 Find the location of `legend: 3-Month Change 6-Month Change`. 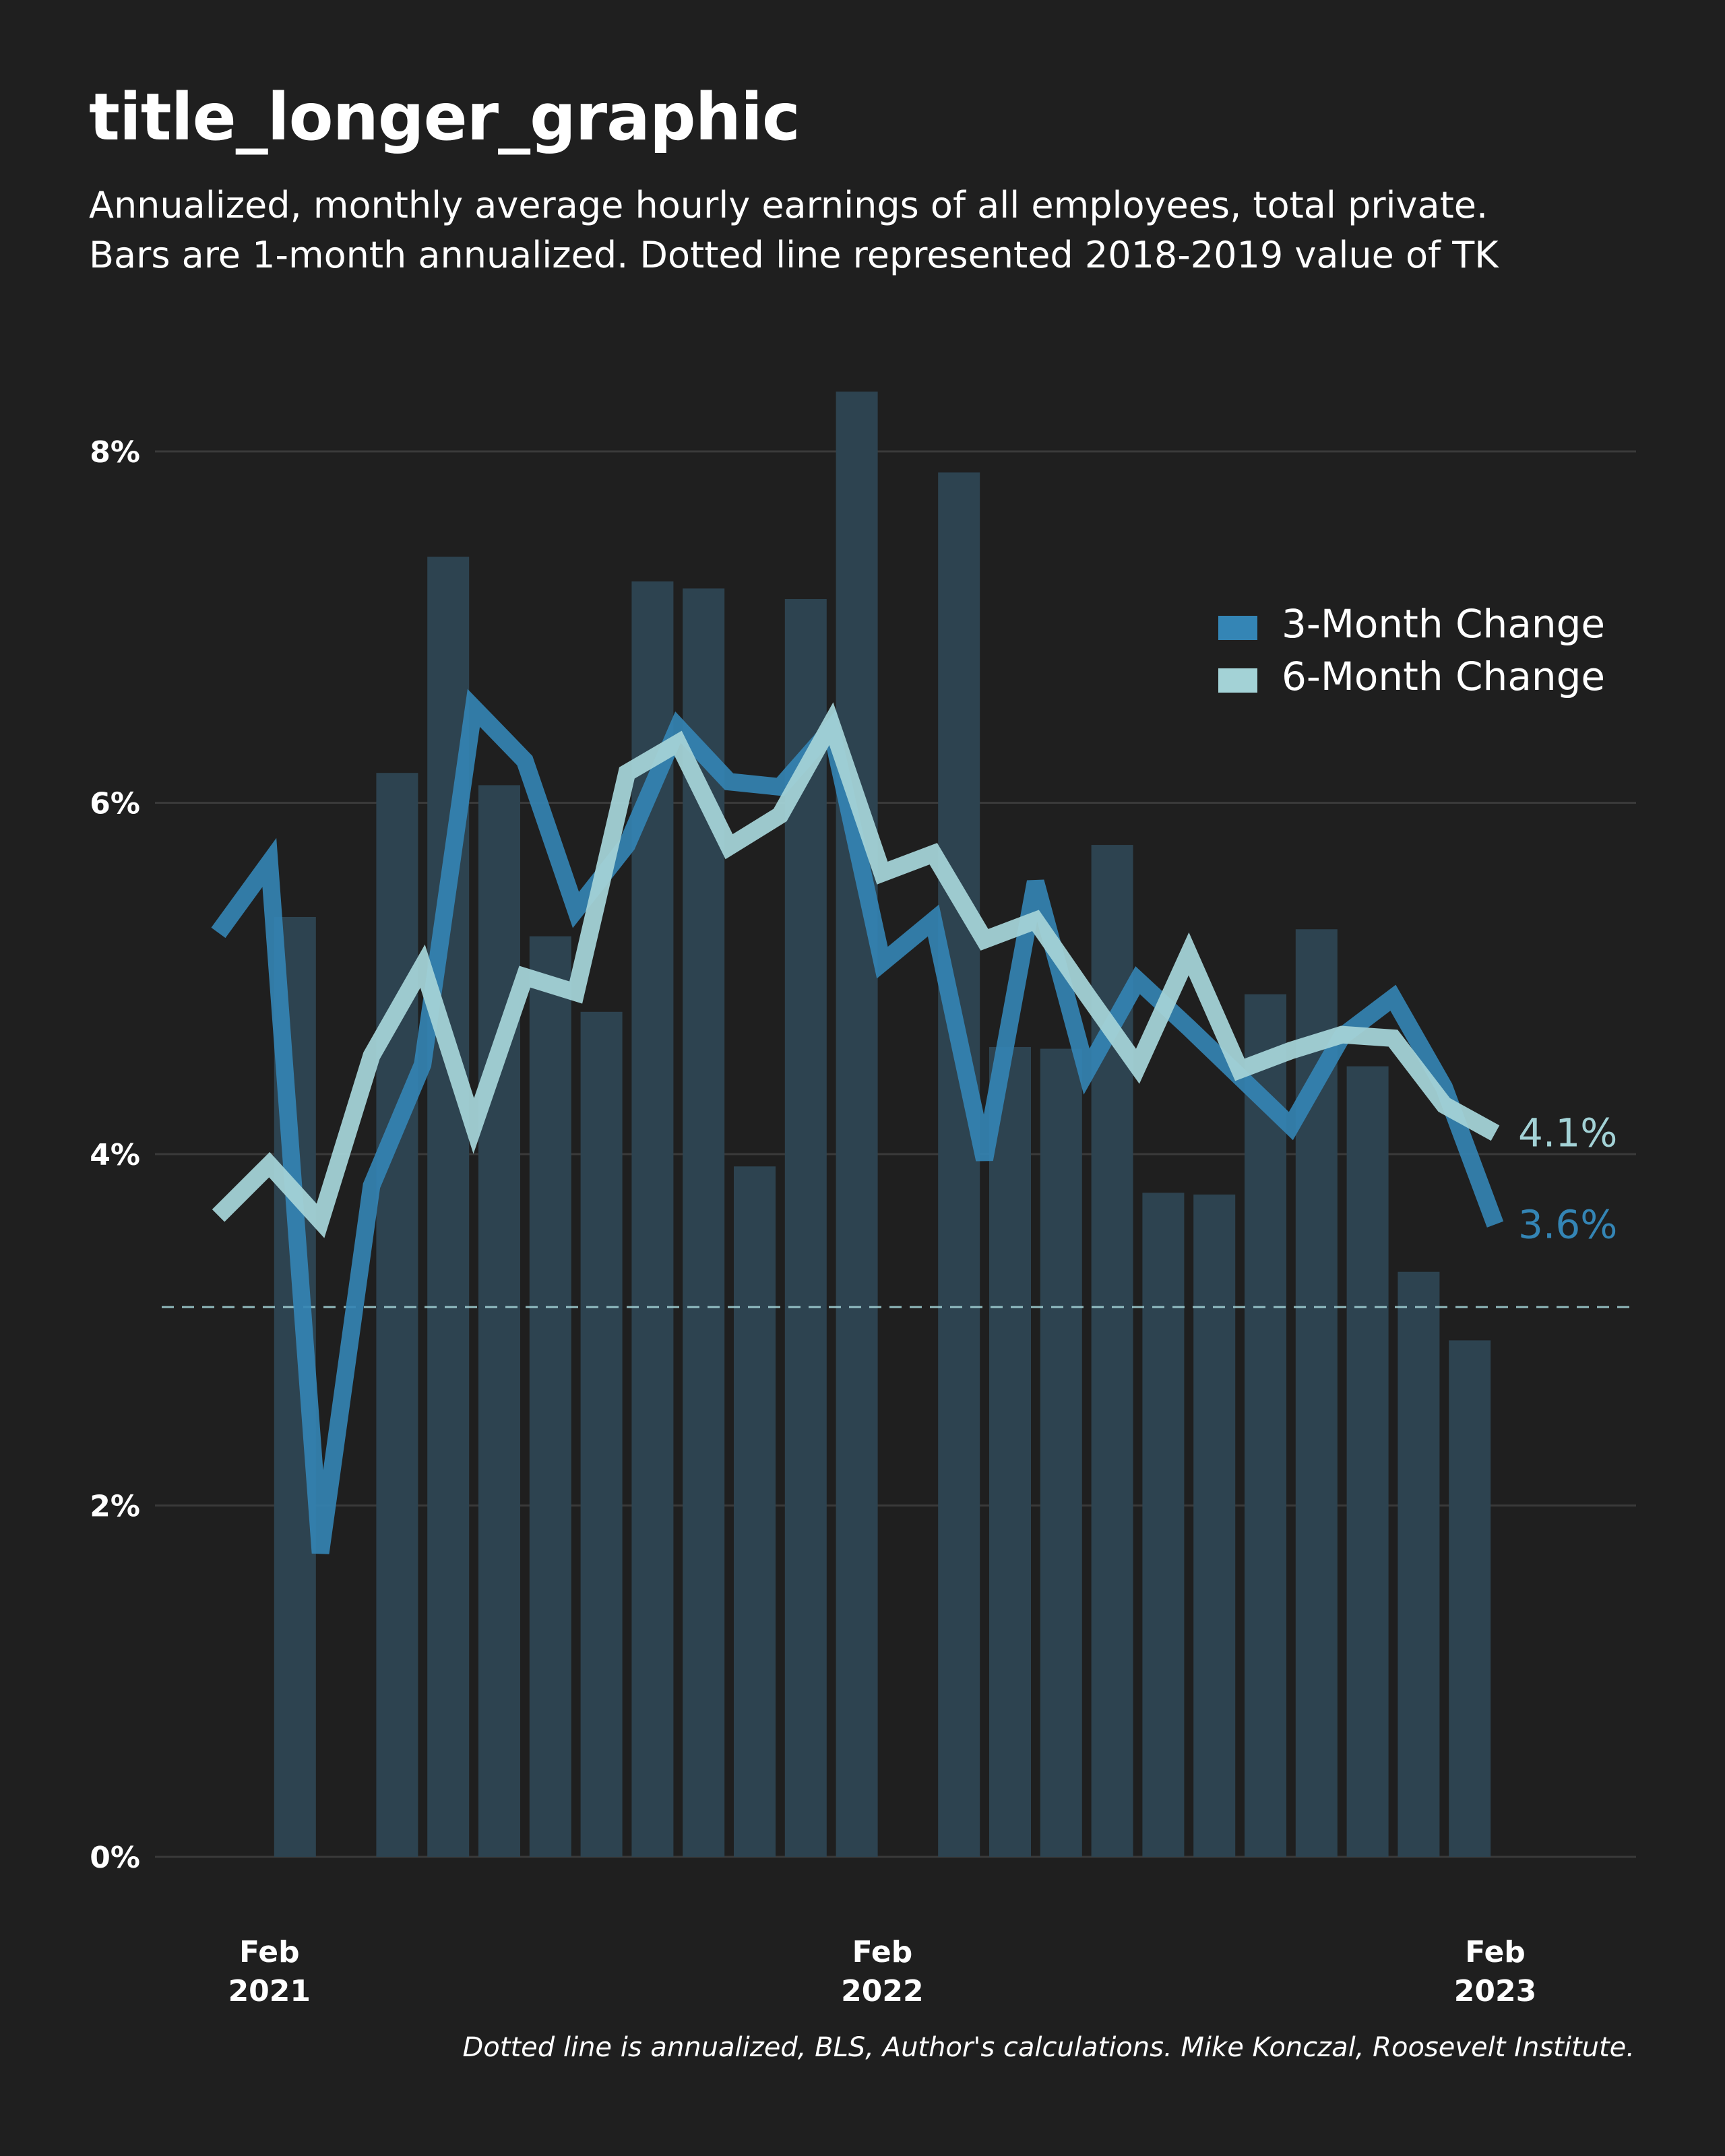

legend: 3-Month Change 6-Month Change is located at coordinates (1411, 650).